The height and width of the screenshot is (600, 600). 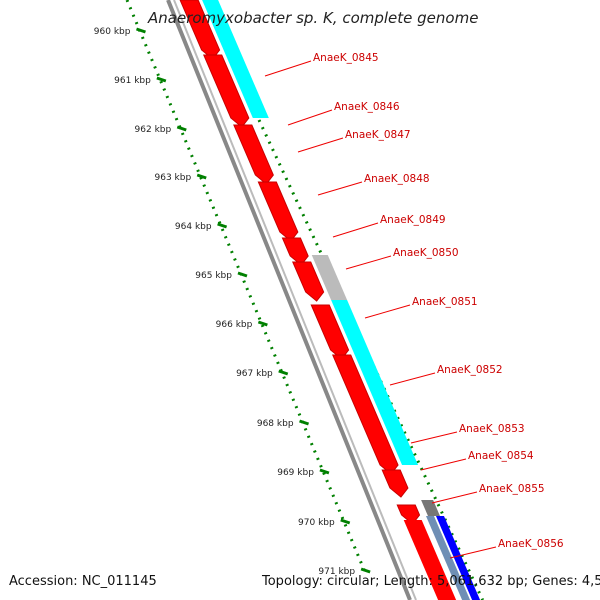 What do you see at coordinates (367, 107) in the screenshot?
I see `gene-label: AnaeK_0846` at bounding box center [367, 107].